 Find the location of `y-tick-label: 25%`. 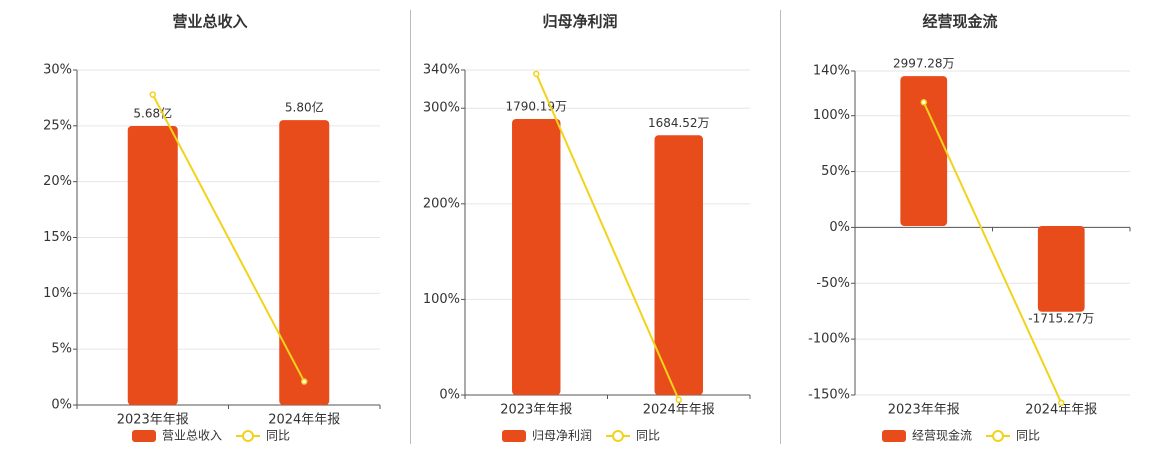

y-tick-label: 25% is located at coordinates (57, 125).